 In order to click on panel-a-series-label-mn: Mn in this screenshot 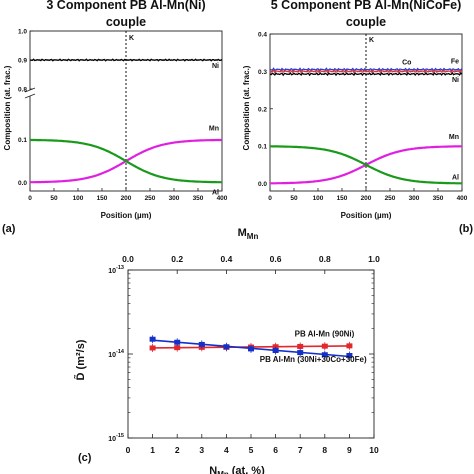, I will do `click(214, 129)`.